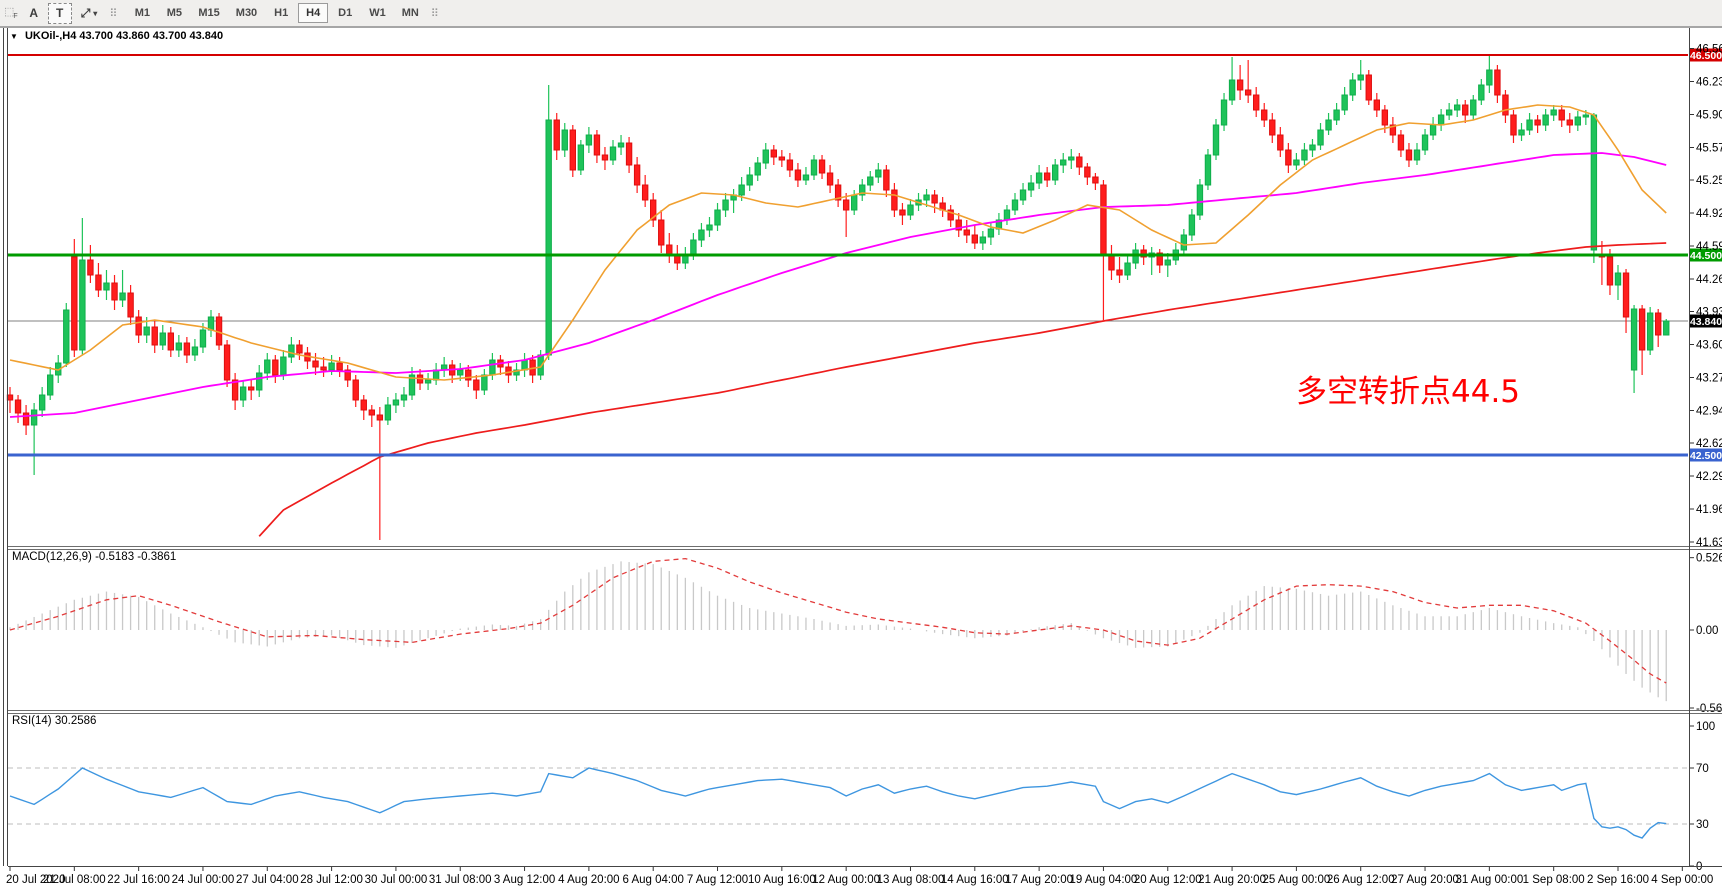 The height and width of the screenshot is (894, 1722). What do you see at coordinates (75, 721) in the screenshot?
I see `rsi-value: 30.2586` at bounding box center [75, 721].